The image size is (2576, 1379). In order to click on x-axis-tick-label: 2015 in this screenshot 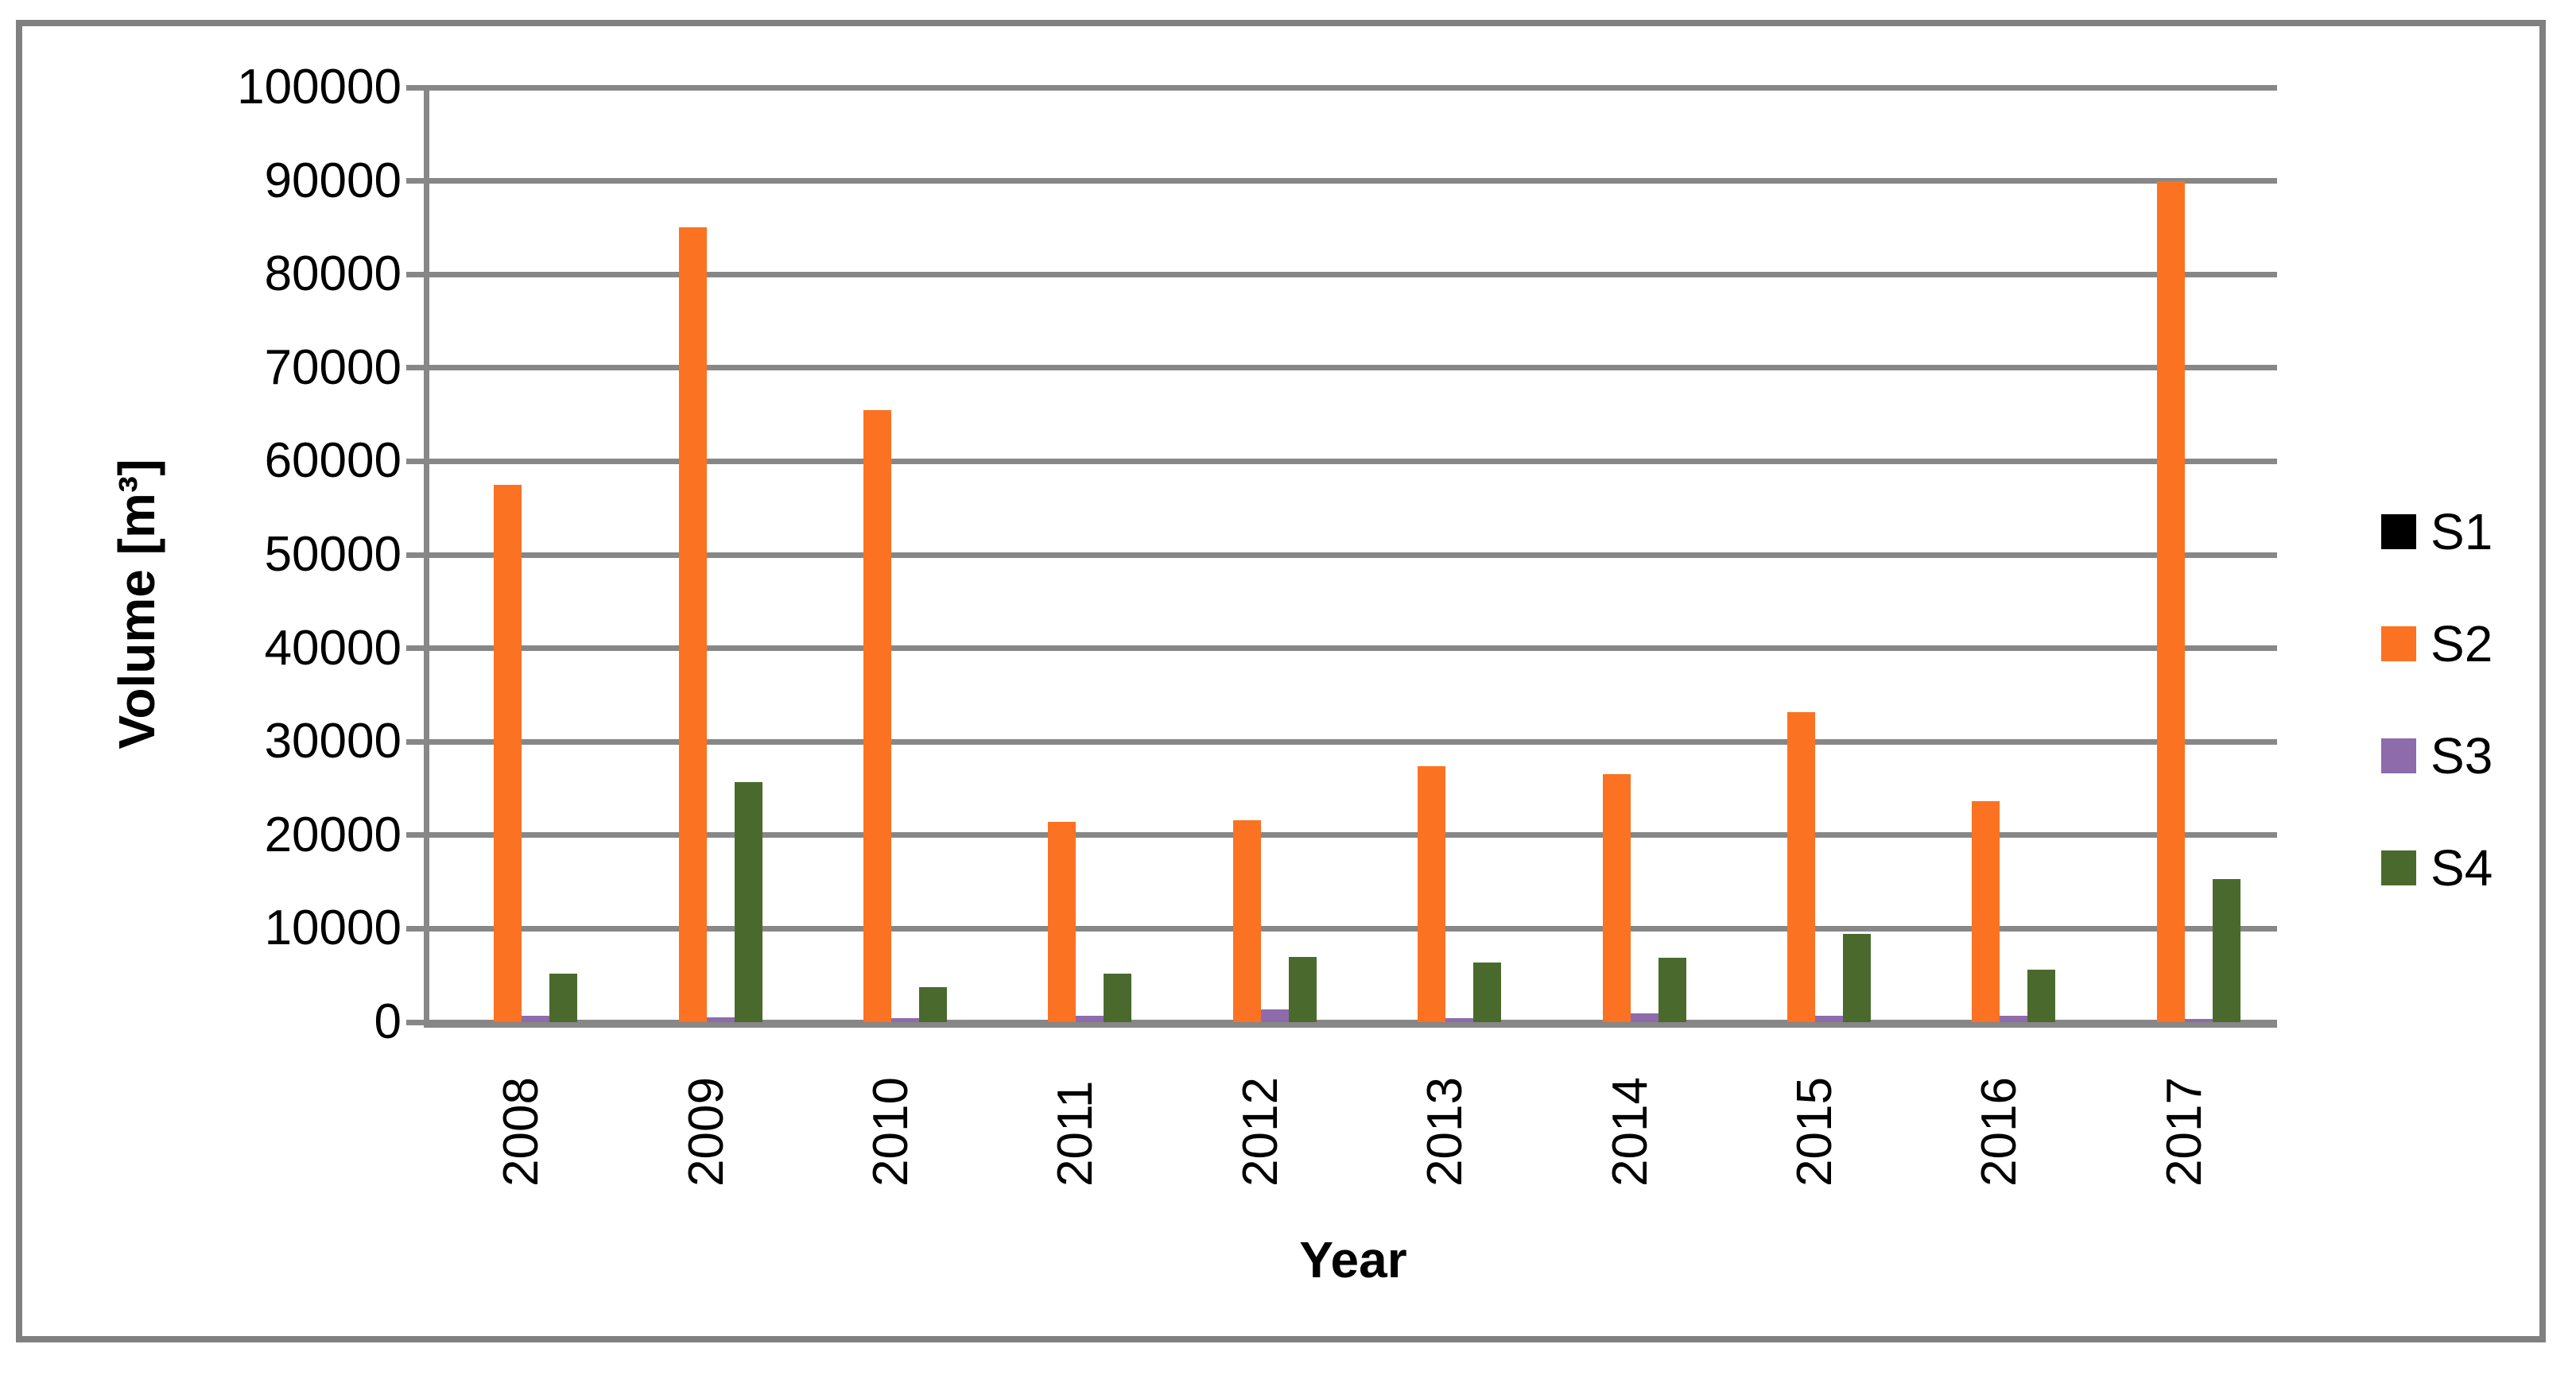, I will do `click(1815, 1132)`.